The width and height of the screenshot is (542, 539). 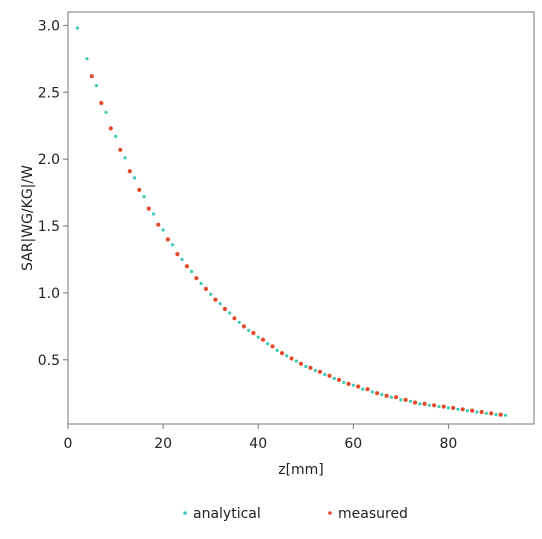 I want to click on y-tick-label: 2.0, so click(x=49, y=160).